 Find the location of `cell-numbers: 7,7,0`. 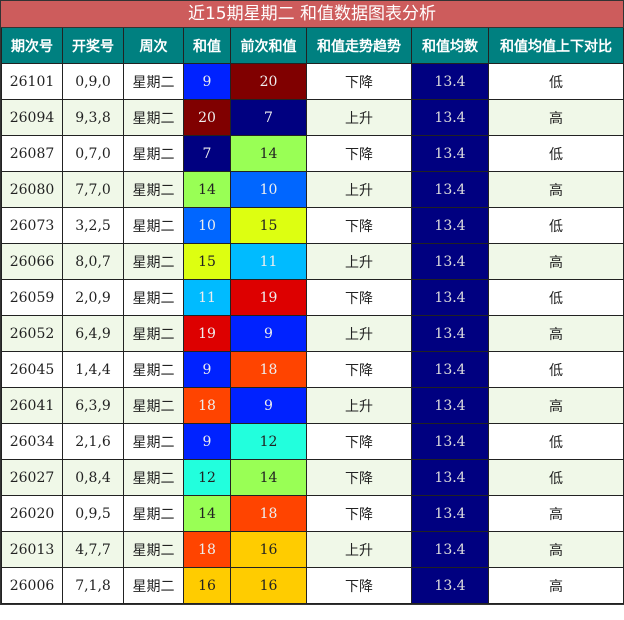

cell-numbers: 7,7,0 is located at coordinates (93, 189).